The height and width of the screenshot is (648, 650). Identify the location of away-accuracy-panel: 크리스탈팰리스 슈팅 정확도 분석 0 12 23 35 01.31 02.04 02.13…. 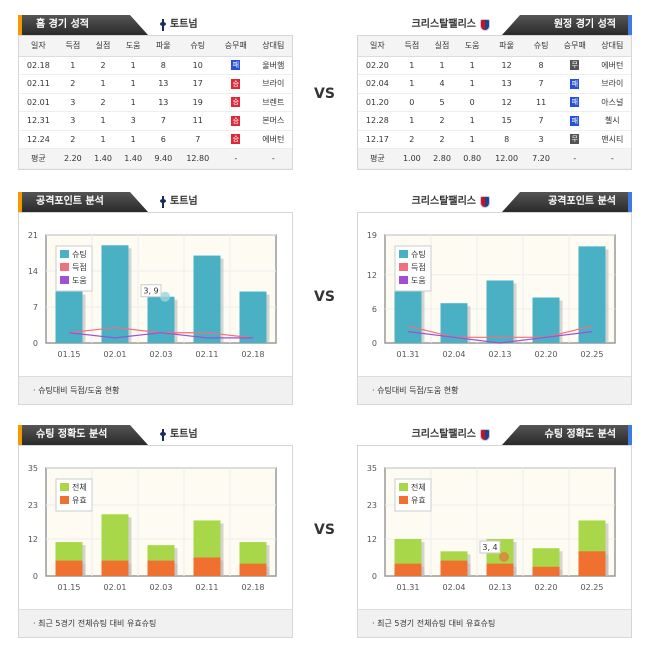
(494, 531).